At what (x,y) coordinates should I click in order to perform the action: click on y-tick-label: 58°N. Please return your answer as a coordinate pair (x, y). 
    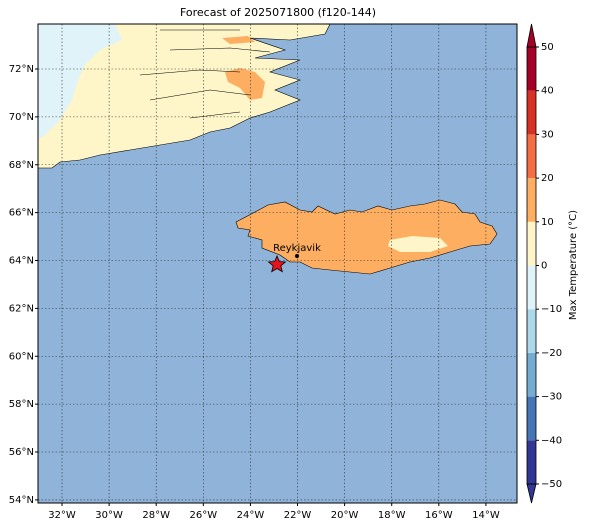
    Looking at the image, I should click on (21, 404).